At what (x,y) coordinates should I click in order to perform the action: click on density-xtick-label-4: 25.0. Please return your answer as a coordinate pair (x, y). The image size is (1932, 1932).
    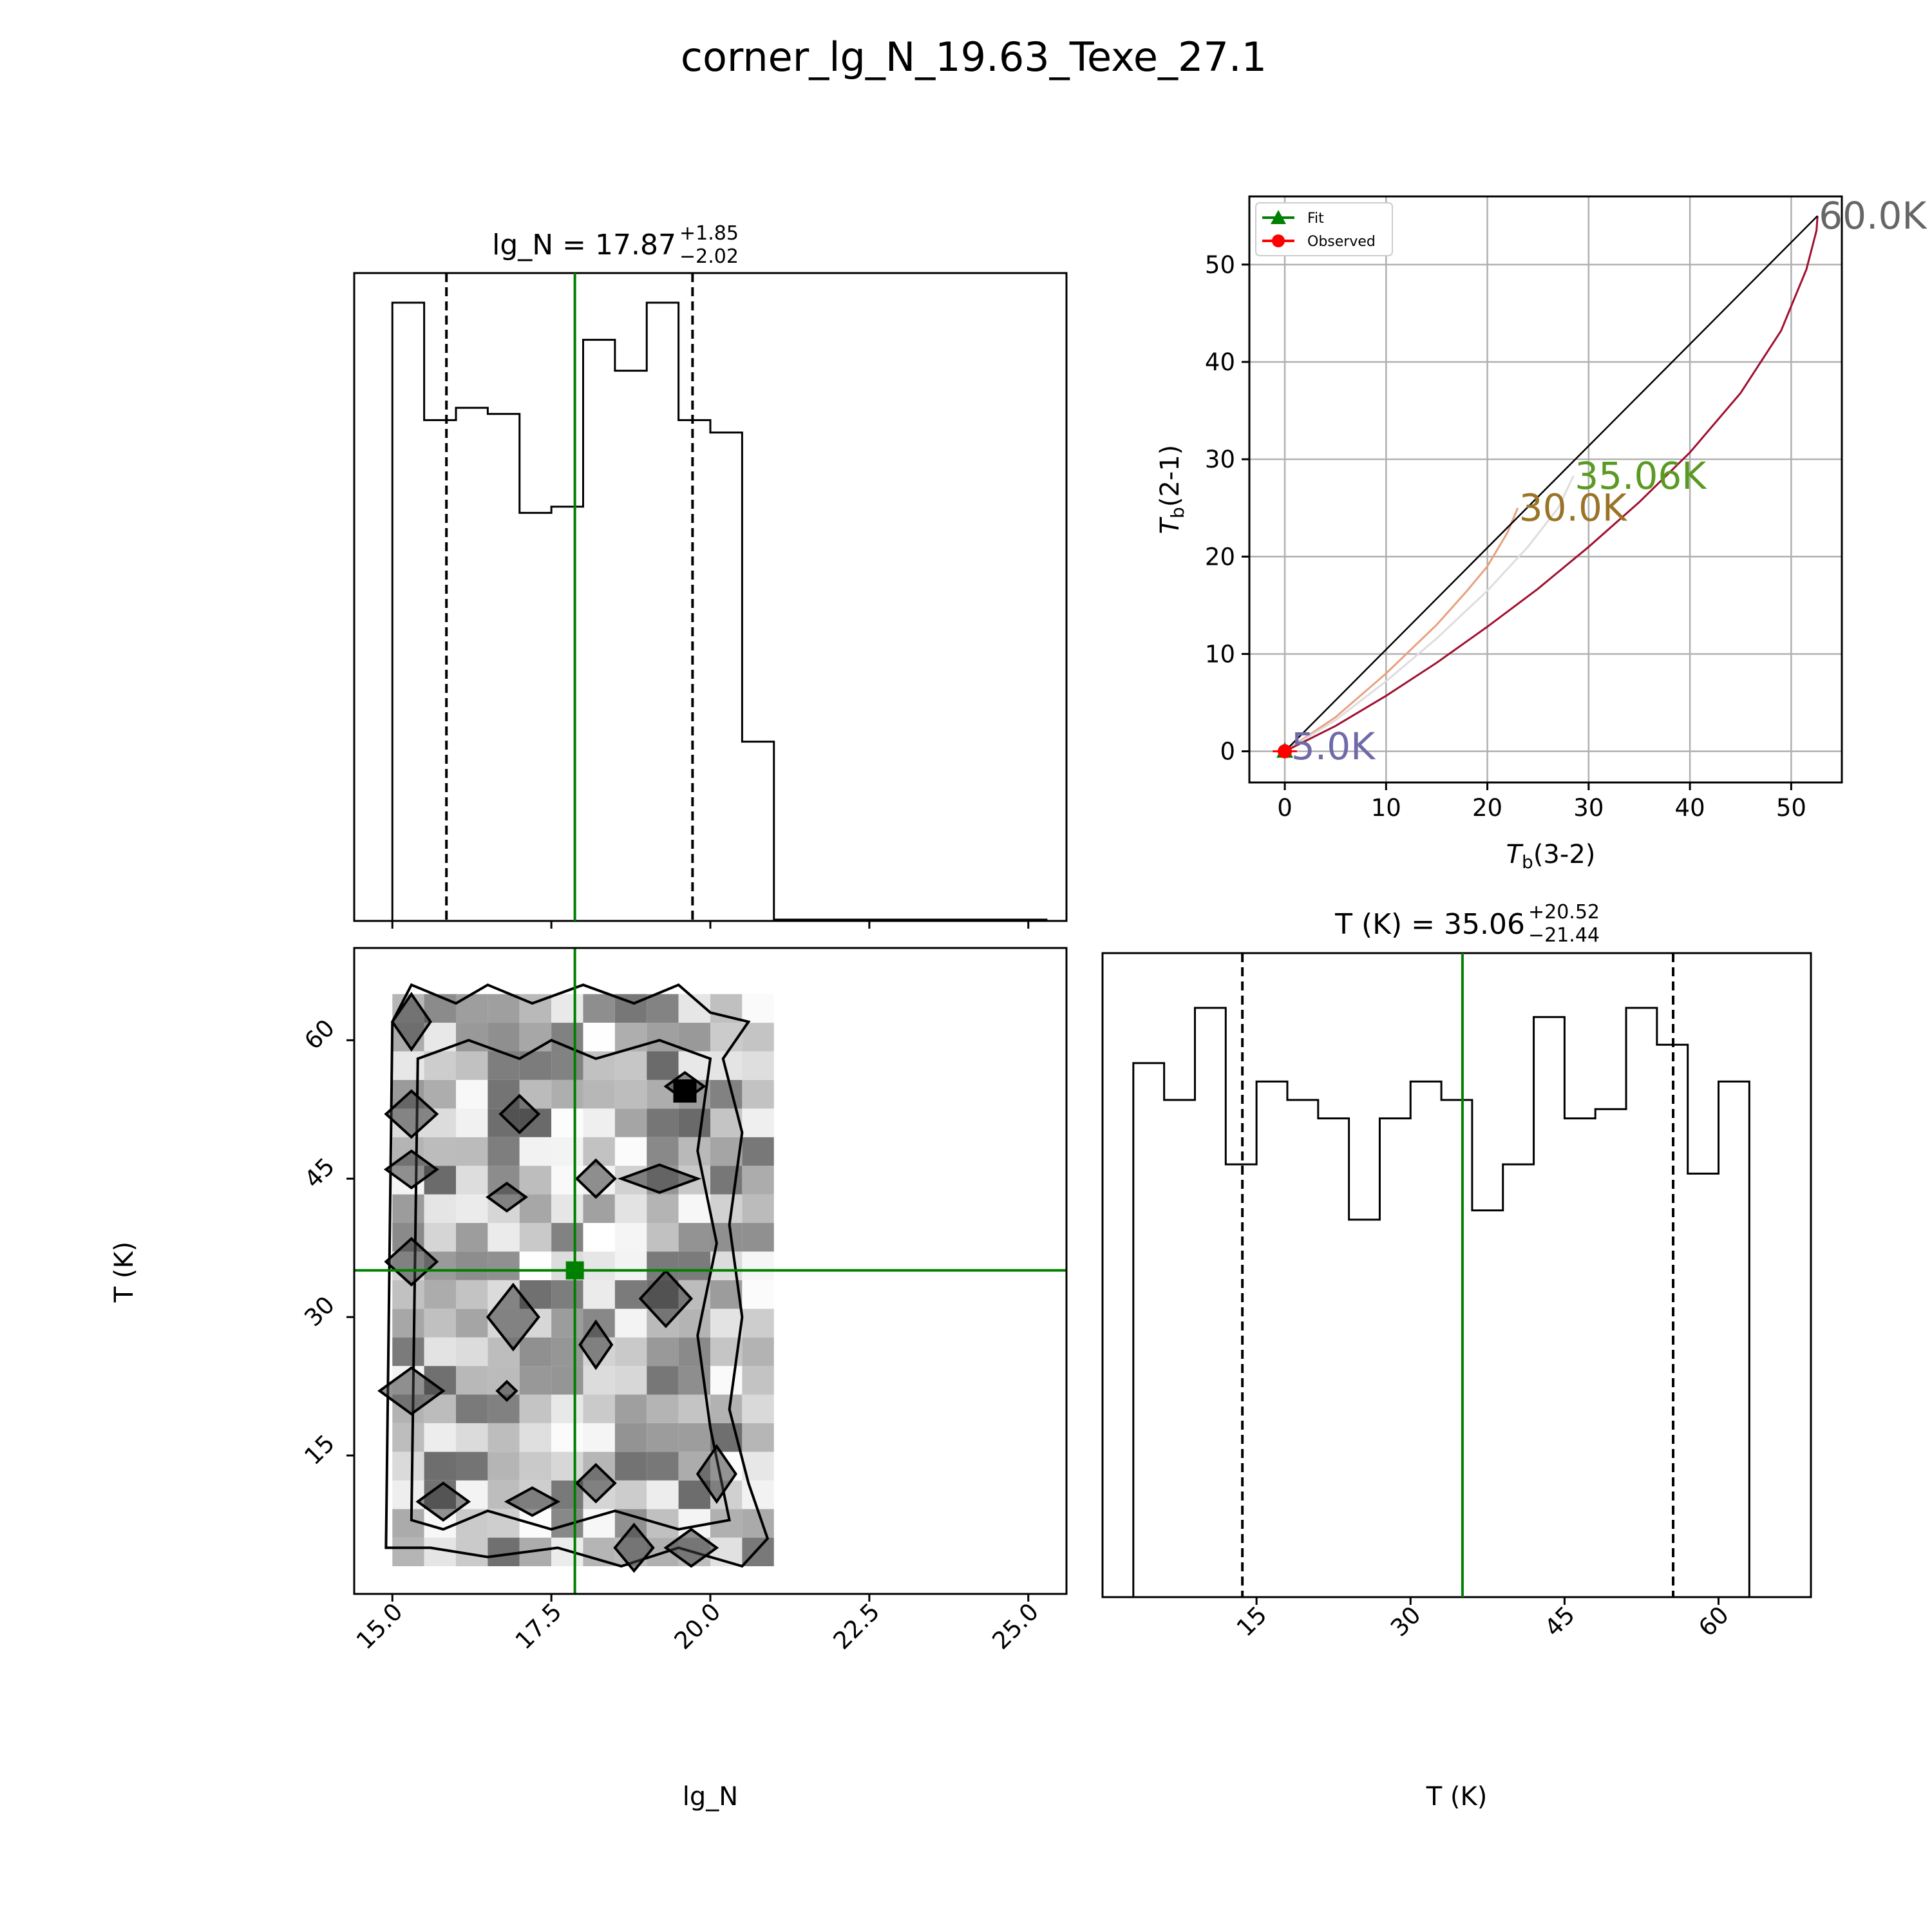
    Looking at the image, I should click on (1015, 1626).